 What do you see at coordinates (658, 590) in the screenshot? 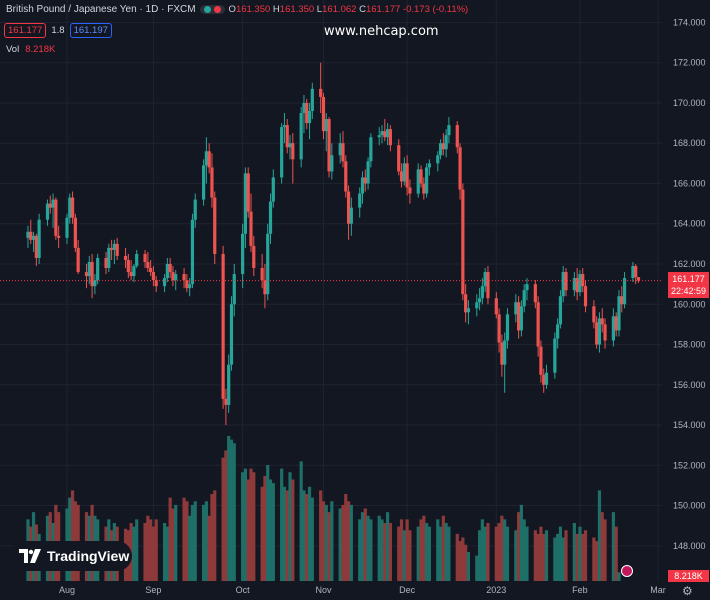
I see `time-tick-label: Mar` at bounding box center [658, 590].